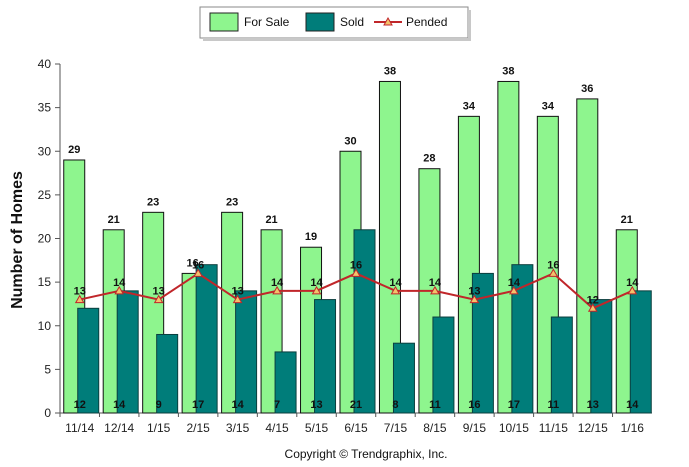  What do you see at coordinates (435, 405) in the screenshot?
I see `sold-value-label: 11` at bounding box center [435, 405].